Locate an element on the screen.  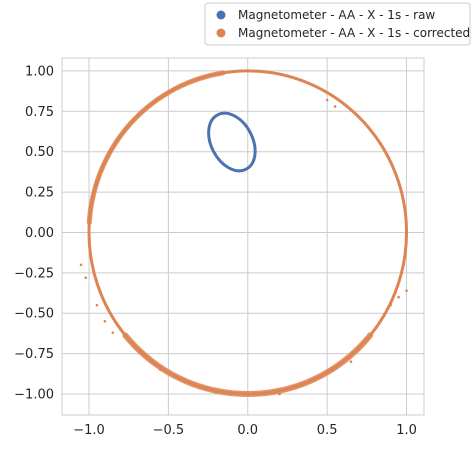
y-axis: 1.00 0.75 0.50 0.25 0.00 −0.25 −0.50 −0.75 −1.00 is located at coordinates (34, 233).